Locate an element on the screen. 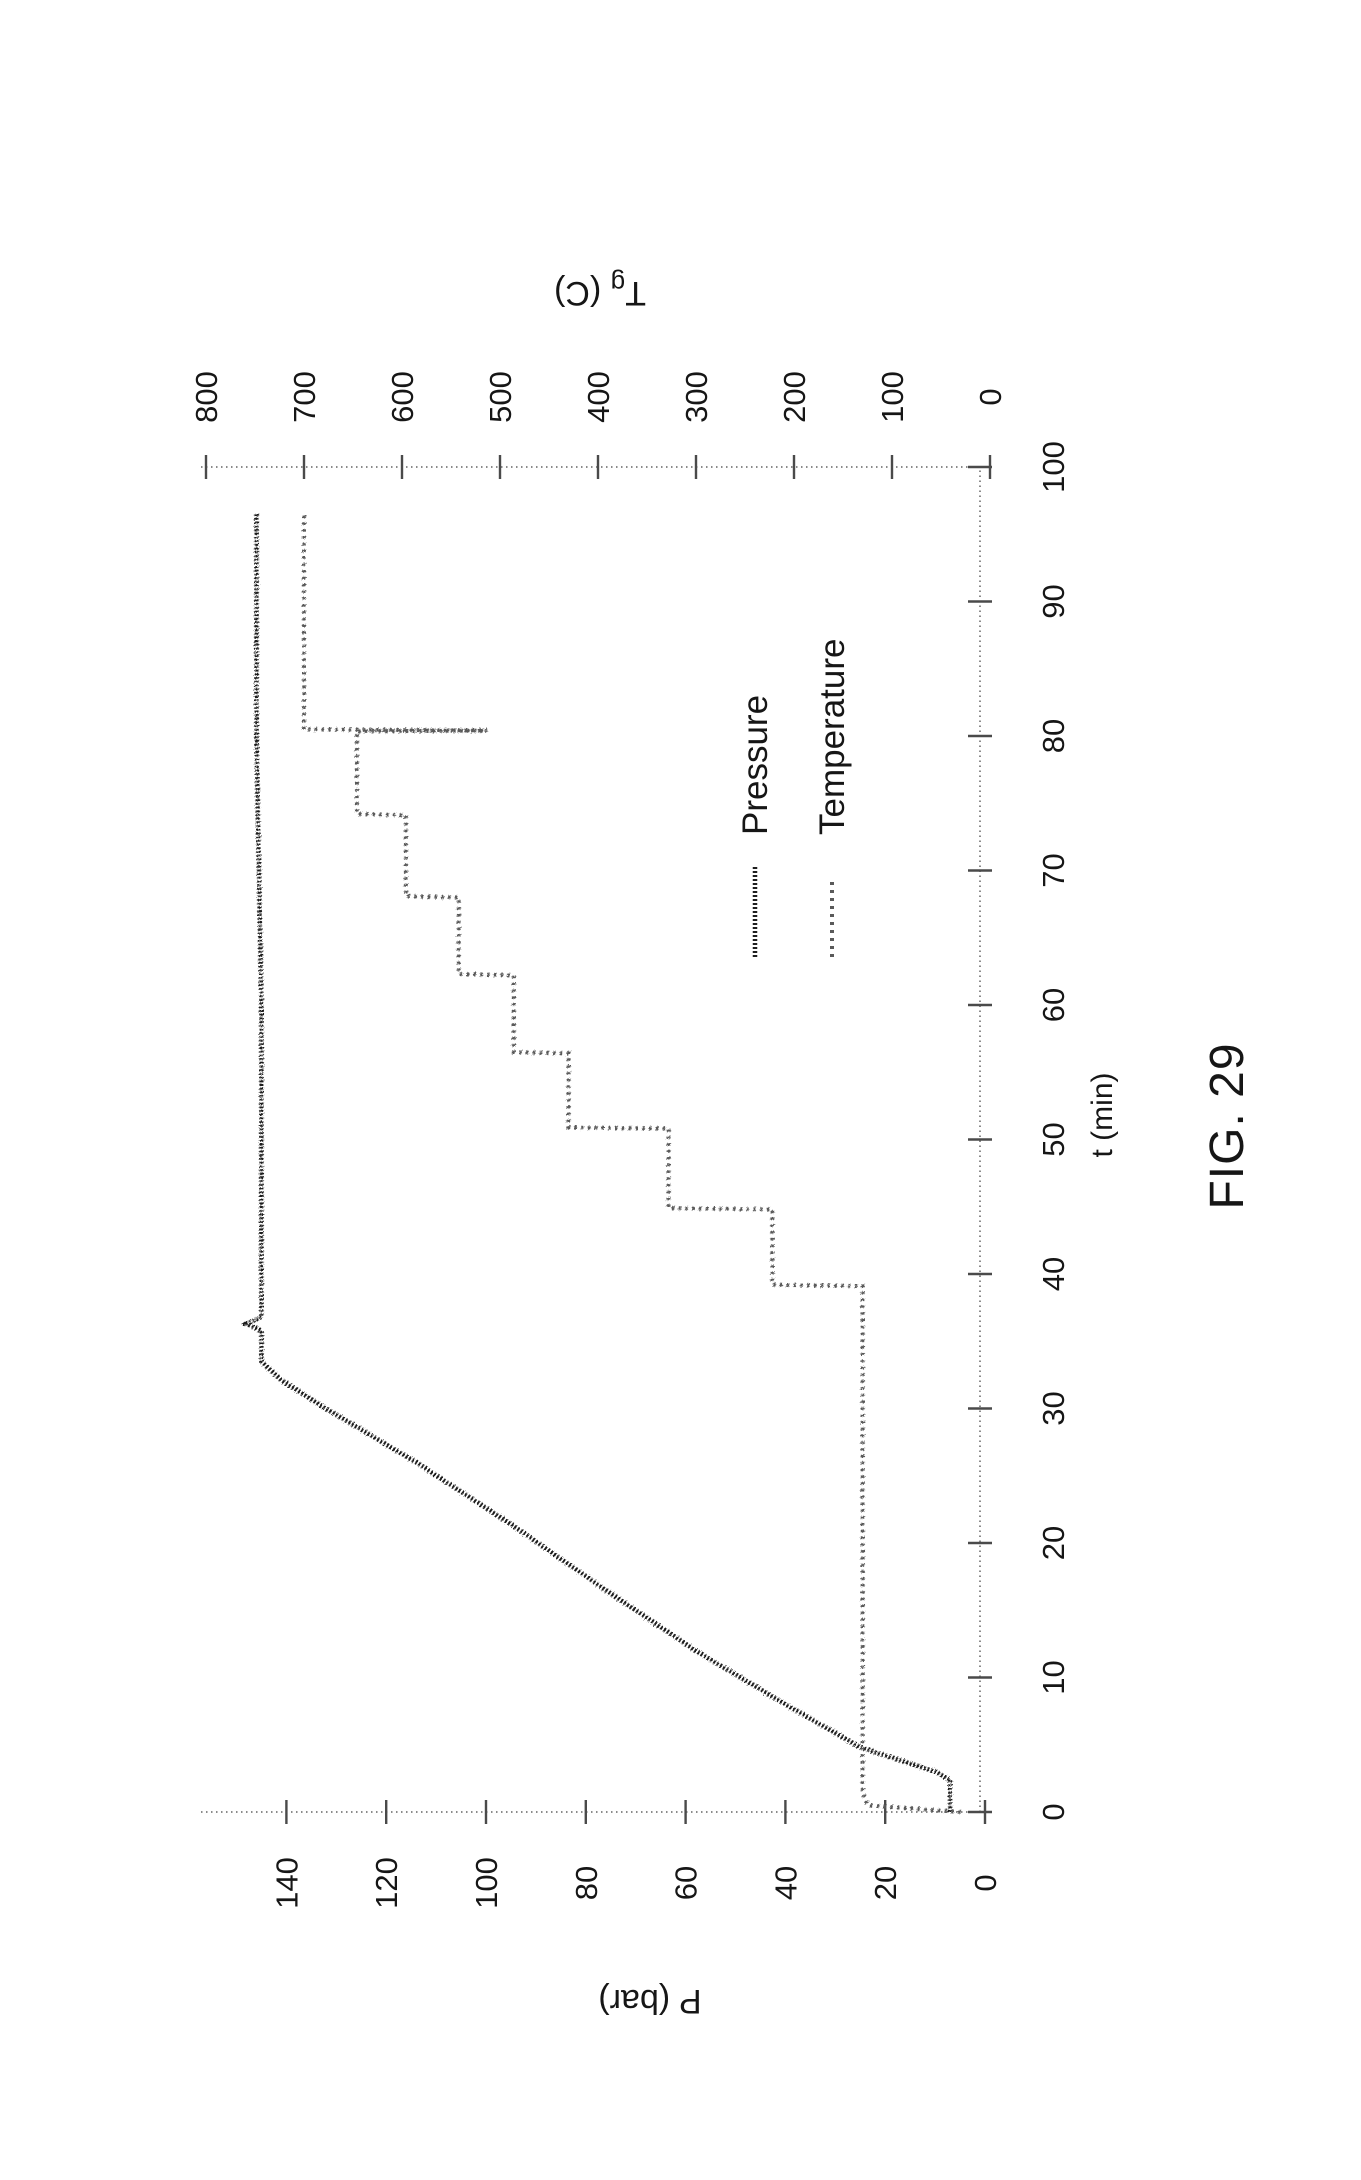 The height and width of the screenshot is (2180, 1361). tick-label: 700 is located at coordinates (304, 397).